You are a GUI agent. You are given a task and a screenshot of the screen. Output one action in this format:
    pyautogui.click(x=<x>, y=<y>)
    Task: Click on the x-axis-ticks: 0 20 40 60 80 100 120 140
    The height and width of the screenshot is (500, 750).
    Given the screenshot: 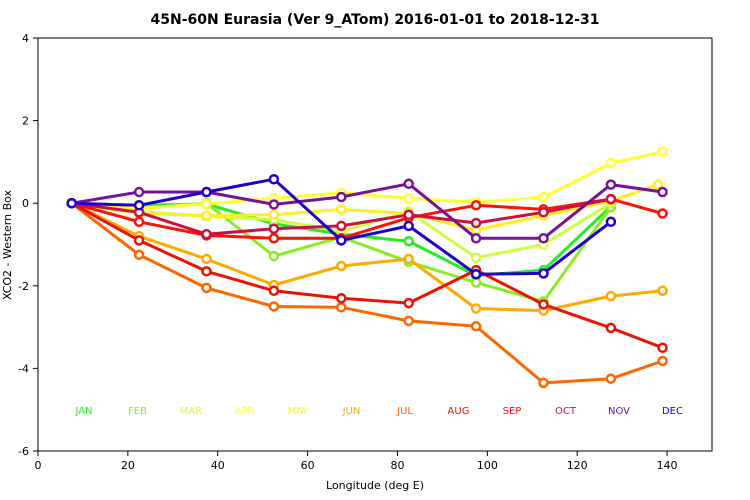 What is the action you would take?
    pyautogui.click(x=356, y=461)
    